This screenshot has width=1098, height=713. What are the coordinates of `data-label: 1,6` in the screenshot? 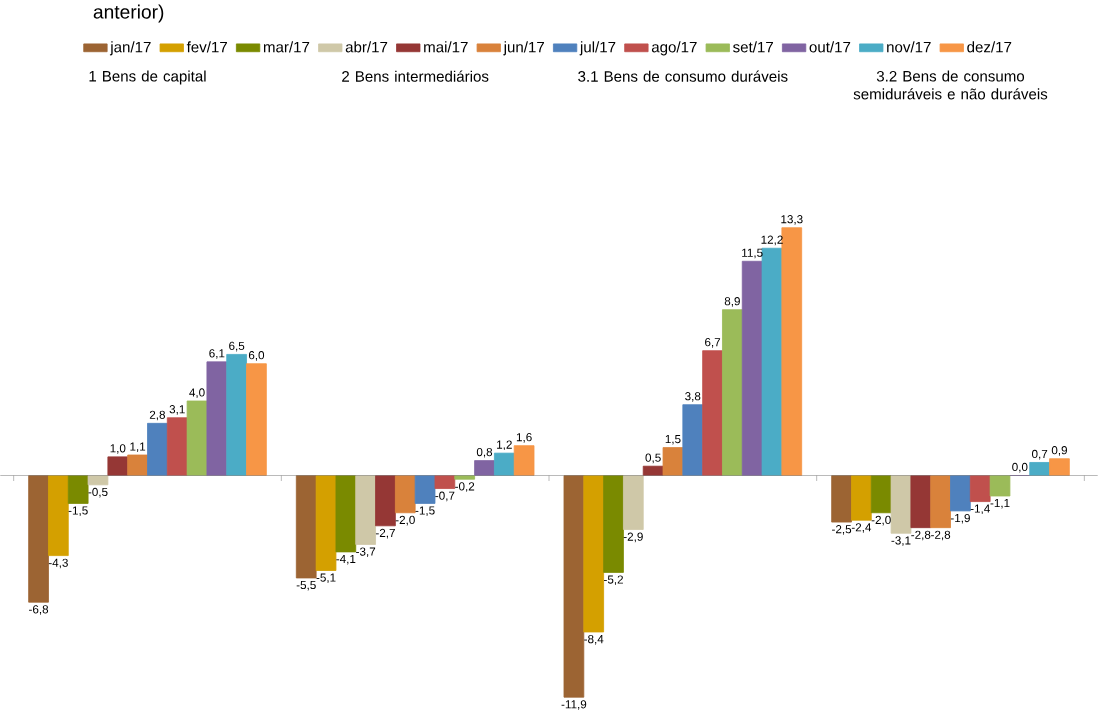 It's located at (524, 438).